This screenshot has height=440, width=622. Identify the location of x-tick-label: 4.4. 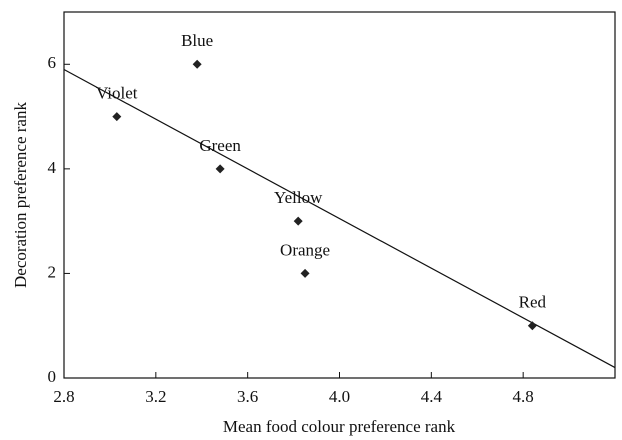
(432, 396).